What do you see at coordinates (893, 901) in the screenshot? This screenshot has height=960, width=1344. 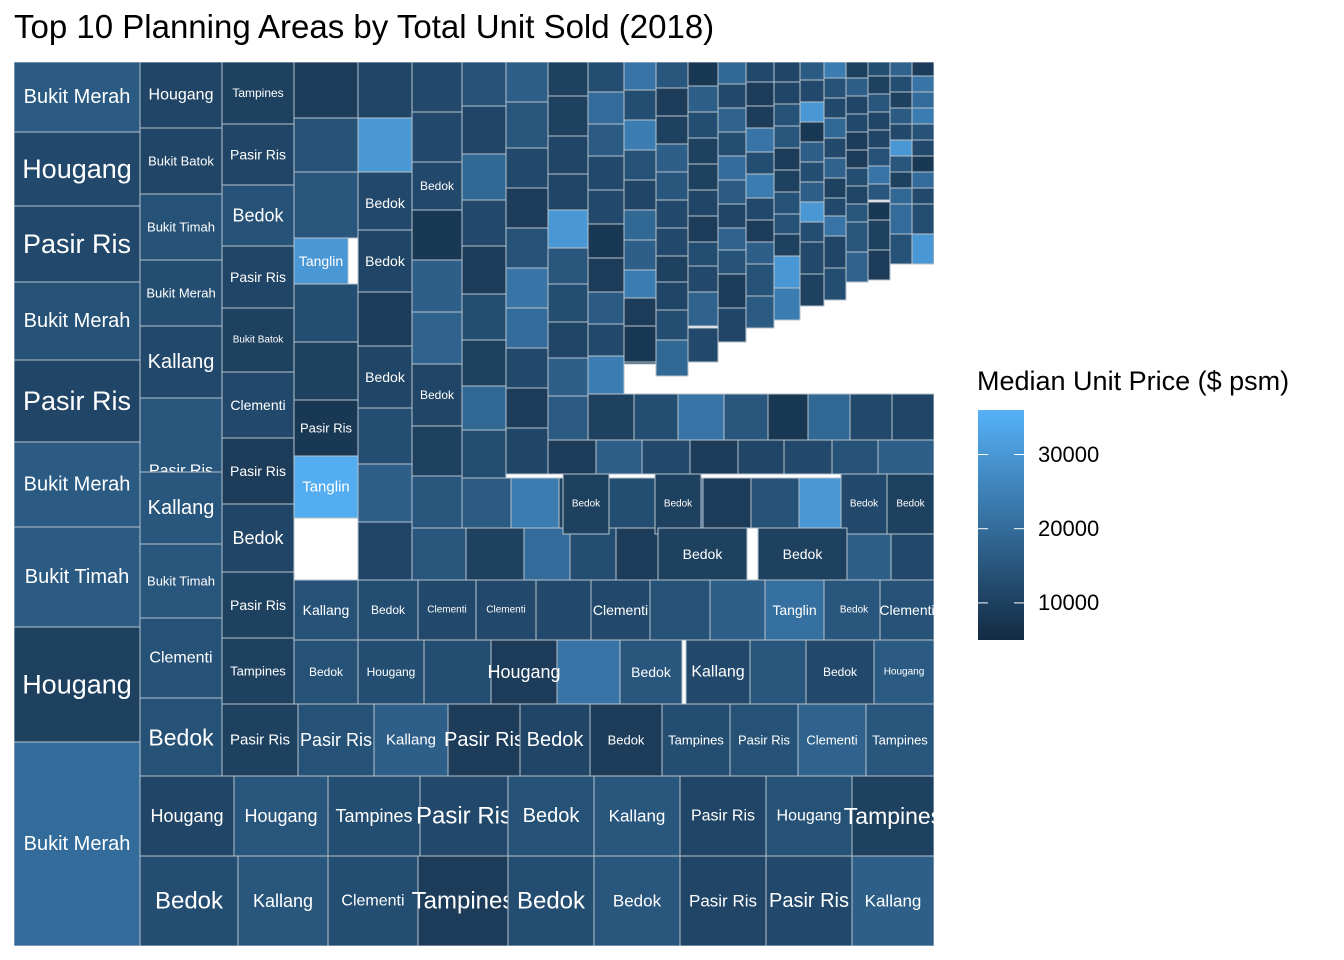 I see `tile-label: Kallang` at bounding box center [893, 901].